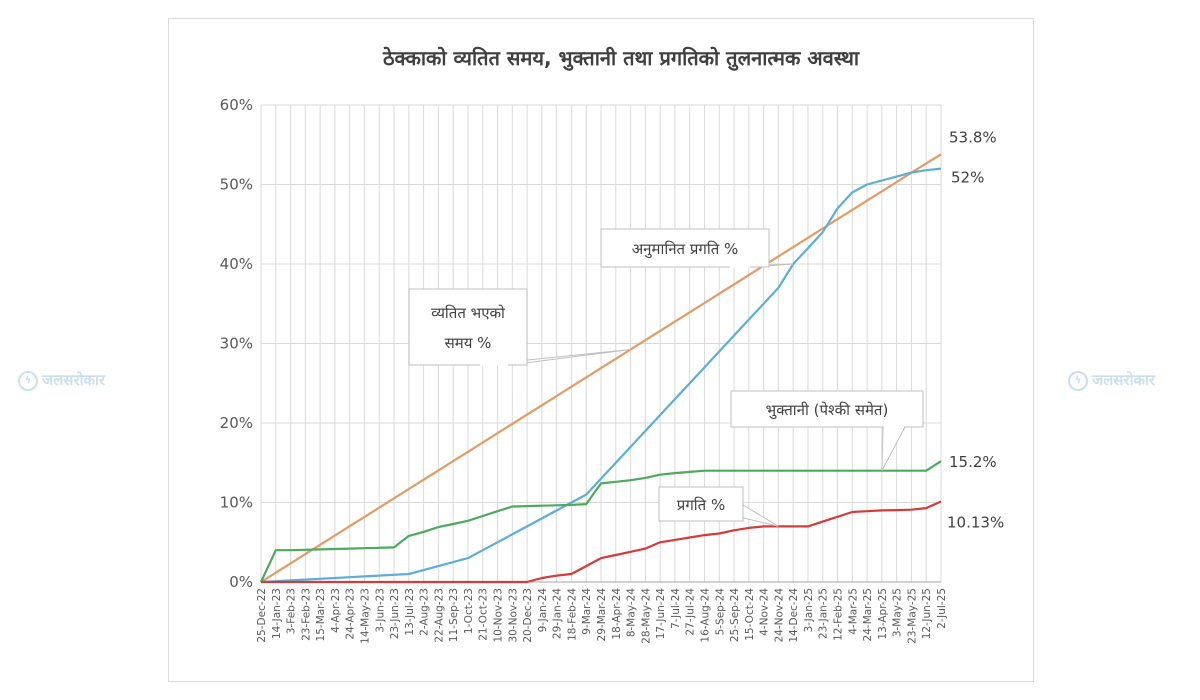 The width and height of the screenshot is (1200, 700). Describe the element at coordinates (543, 610) in the screenshot. I see `x-tick-label: 9-Jan-24` at that location.